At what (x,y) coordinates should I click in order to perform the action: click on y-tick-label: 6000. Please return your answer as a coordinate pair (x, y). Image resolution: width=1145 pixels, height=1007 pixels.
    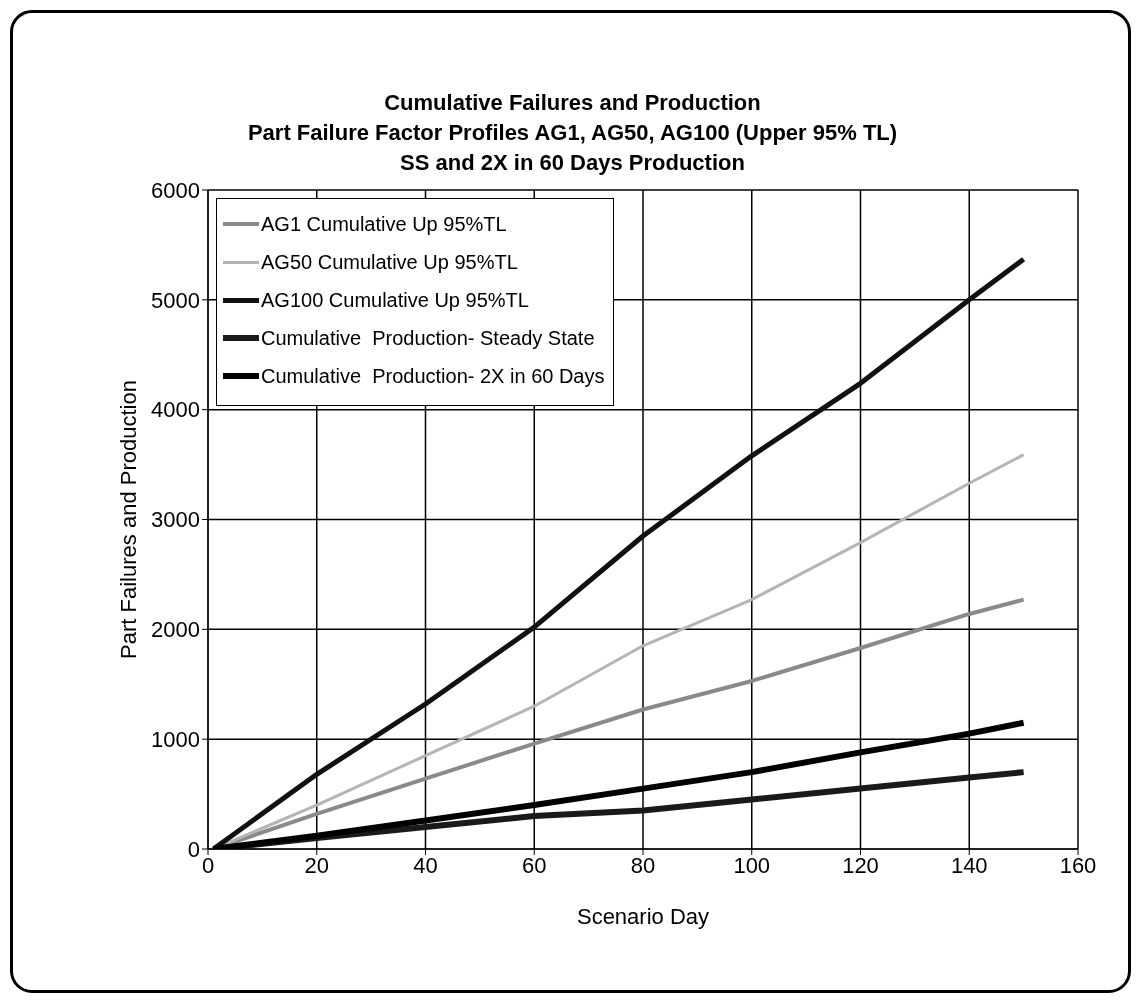
    Looking at the image, I should click on (175, 190).